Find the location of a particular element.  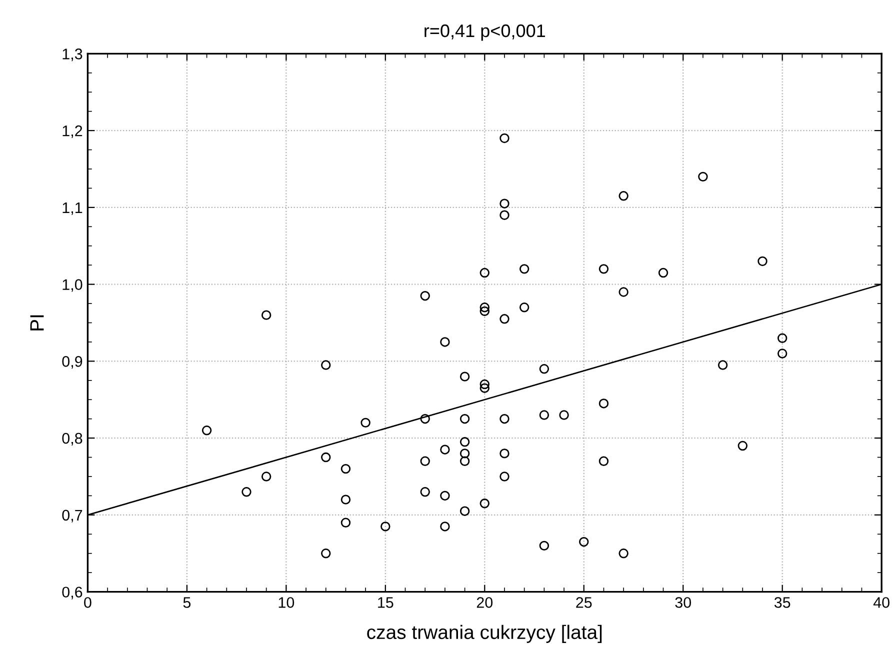

y-tick-label: 1,3 is located at coordinates (72, 55).